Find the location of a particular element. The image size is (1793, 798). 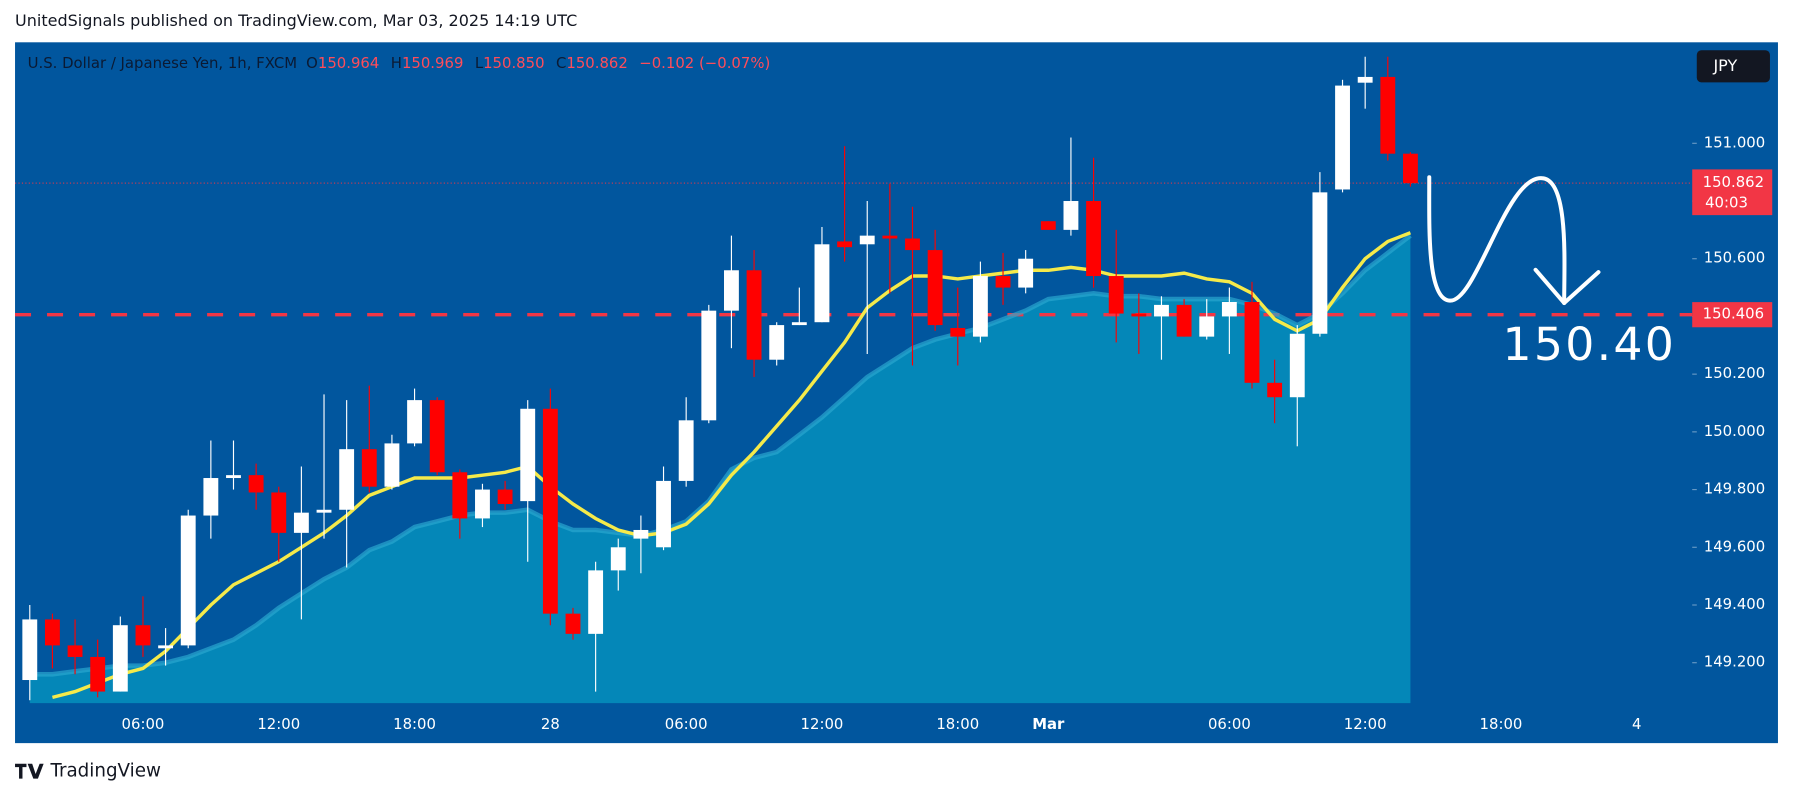

currency-button is located at coordinates (1733, 66).